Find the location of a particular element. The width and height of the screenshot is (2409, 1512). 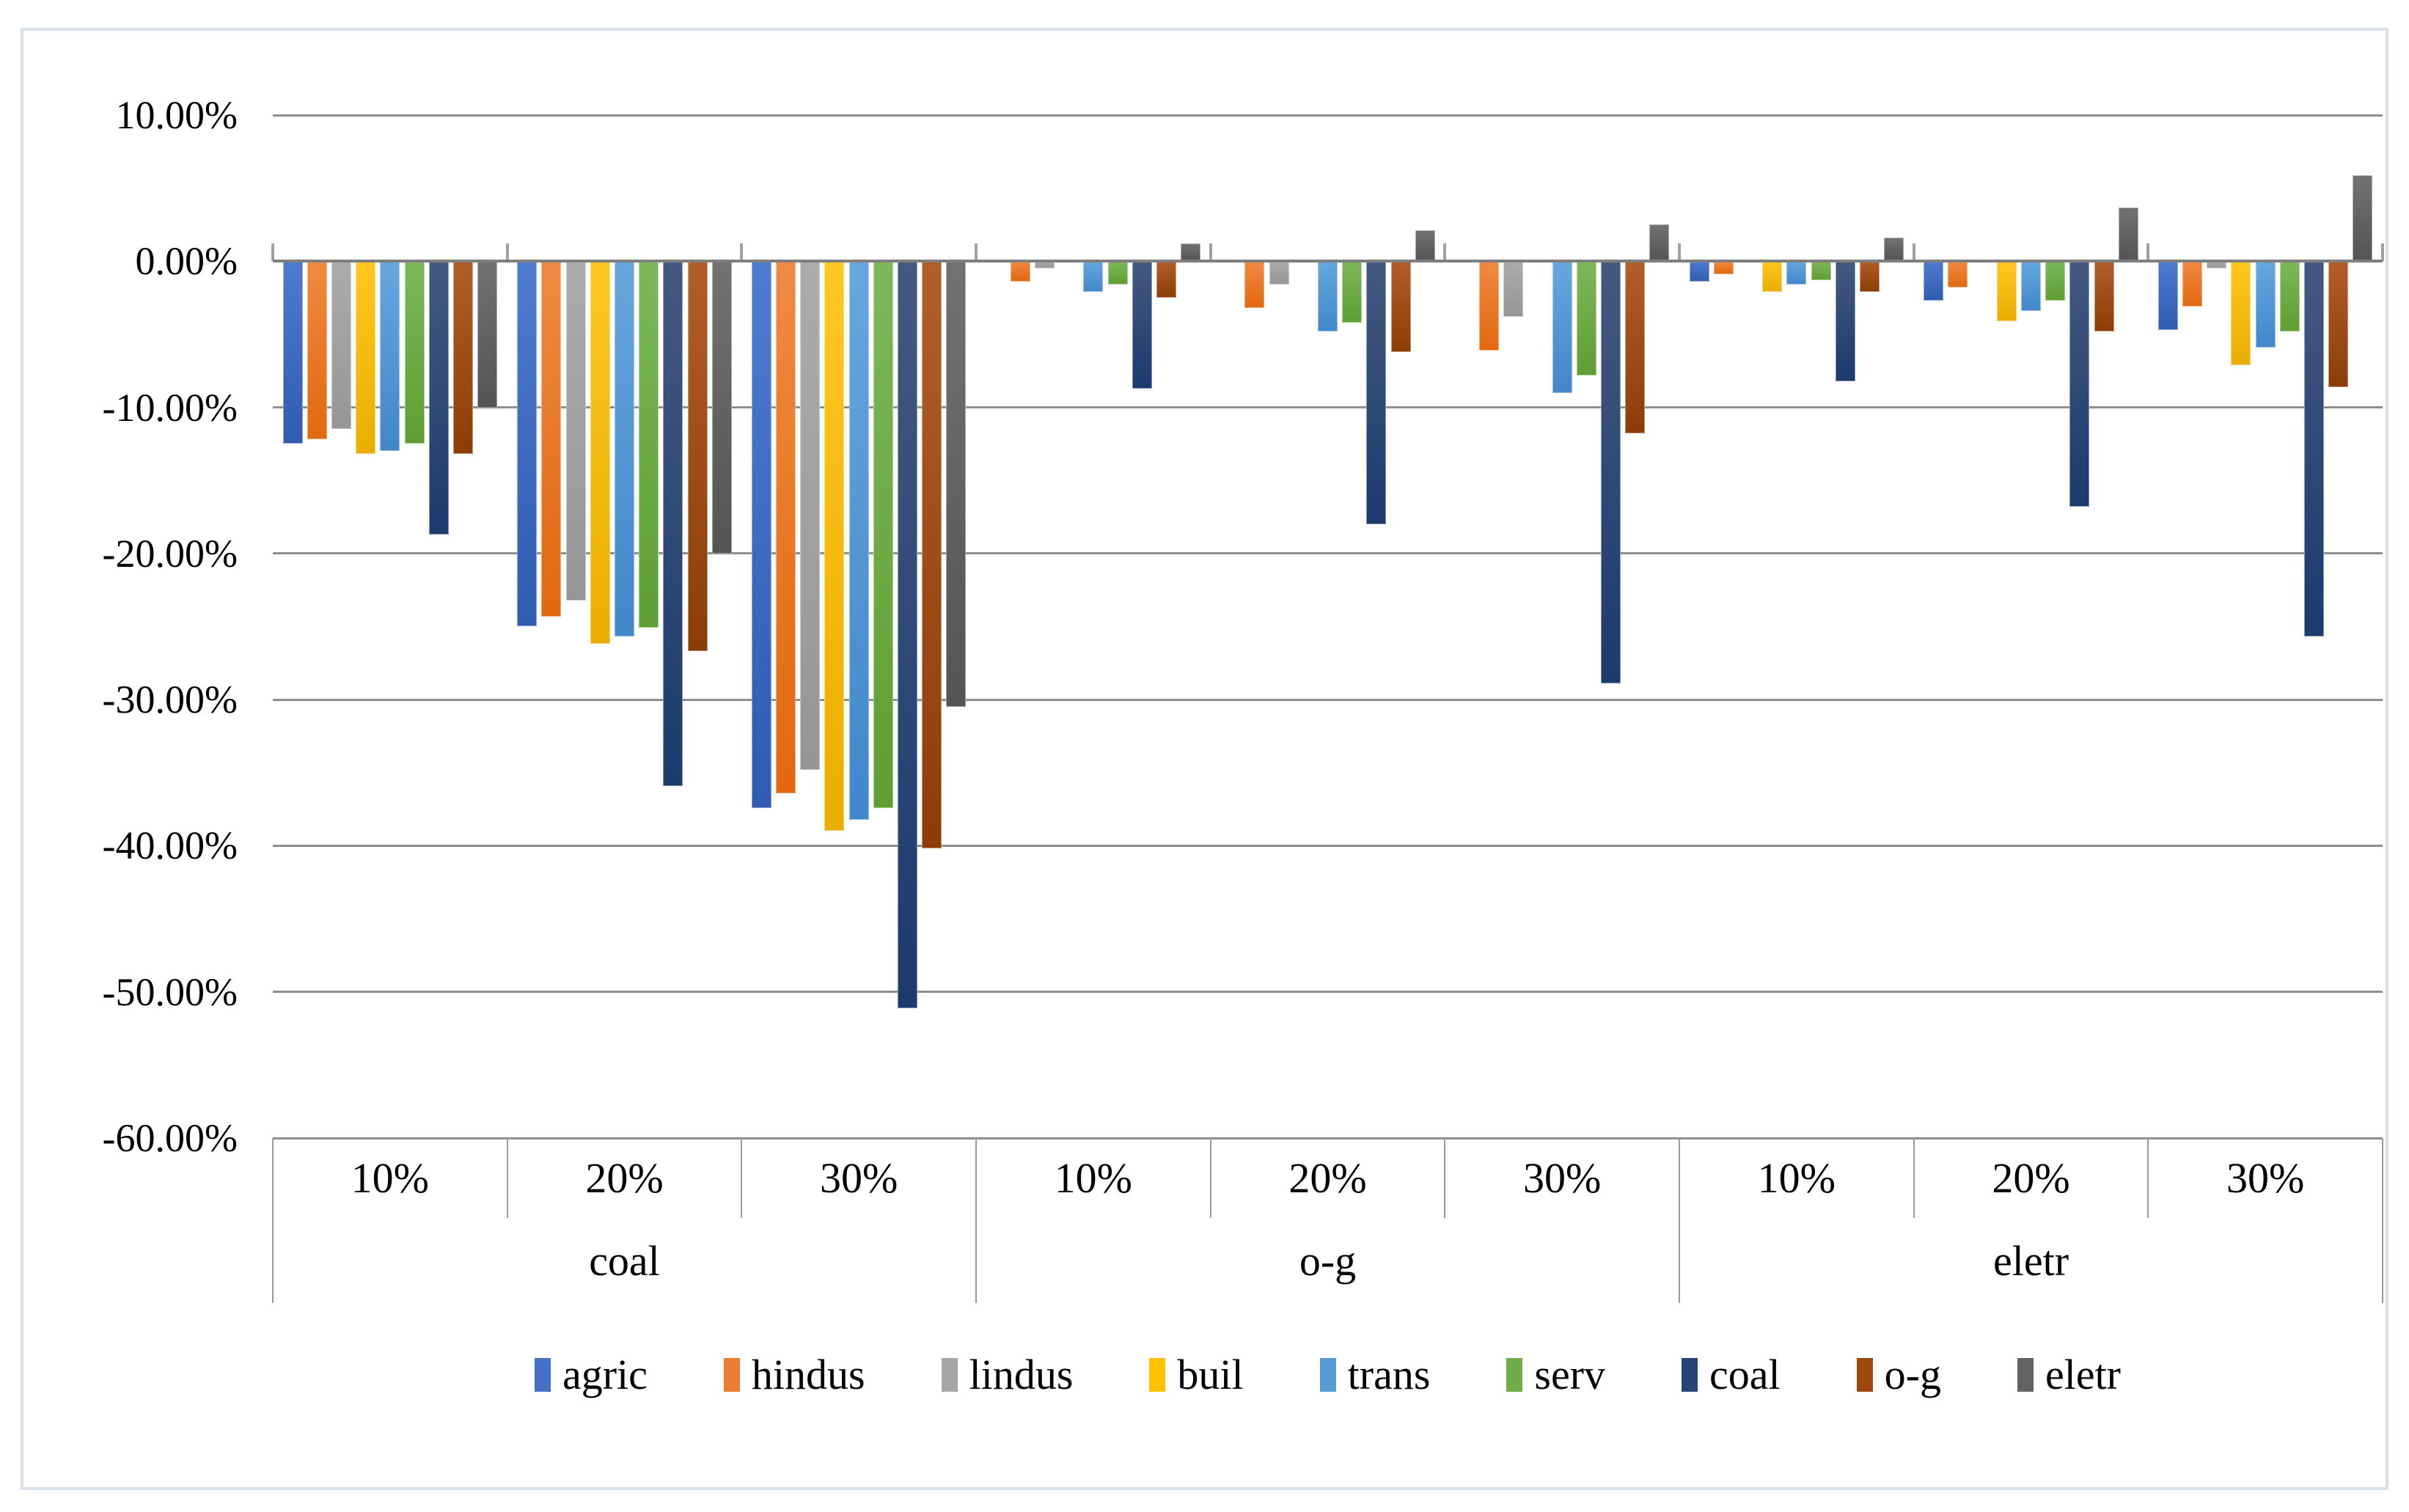

bar-eletr-20%-o-g is located at coordinates (2104, 296).